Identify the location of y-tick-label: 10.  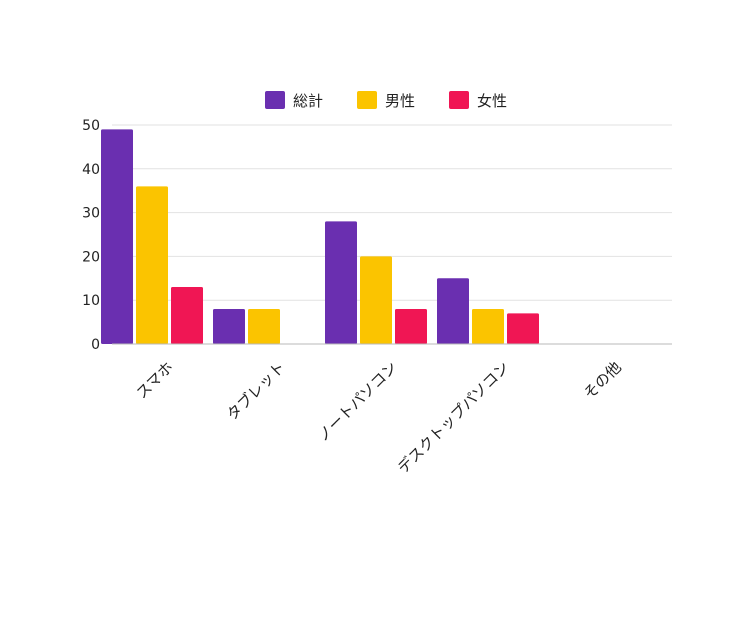
(91, 301).